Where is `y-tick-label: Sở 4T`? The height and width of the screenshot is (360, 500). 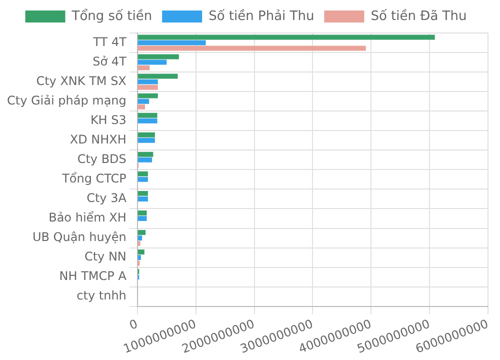
y-tick-label: Sở 4T is located at coordinates (110, 61).